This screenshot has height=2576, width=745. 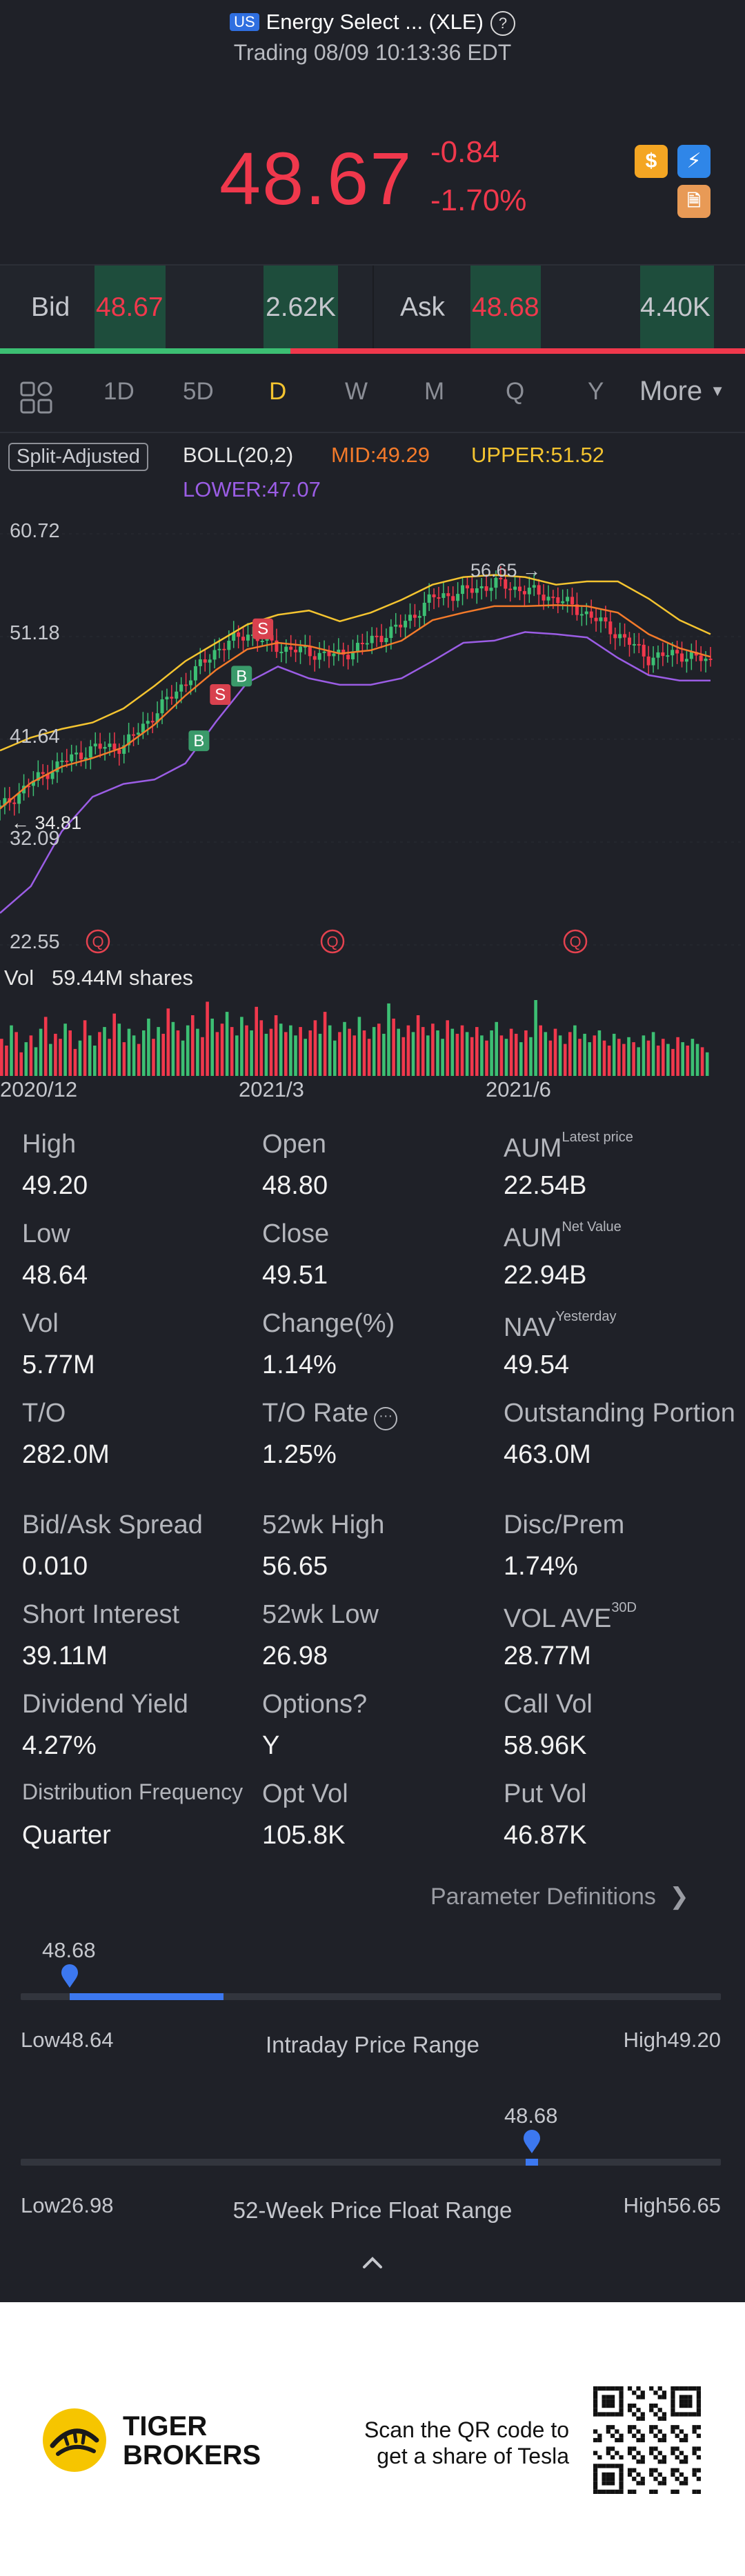 I want to click on tab-q: Q, so click(x=515, y=391).